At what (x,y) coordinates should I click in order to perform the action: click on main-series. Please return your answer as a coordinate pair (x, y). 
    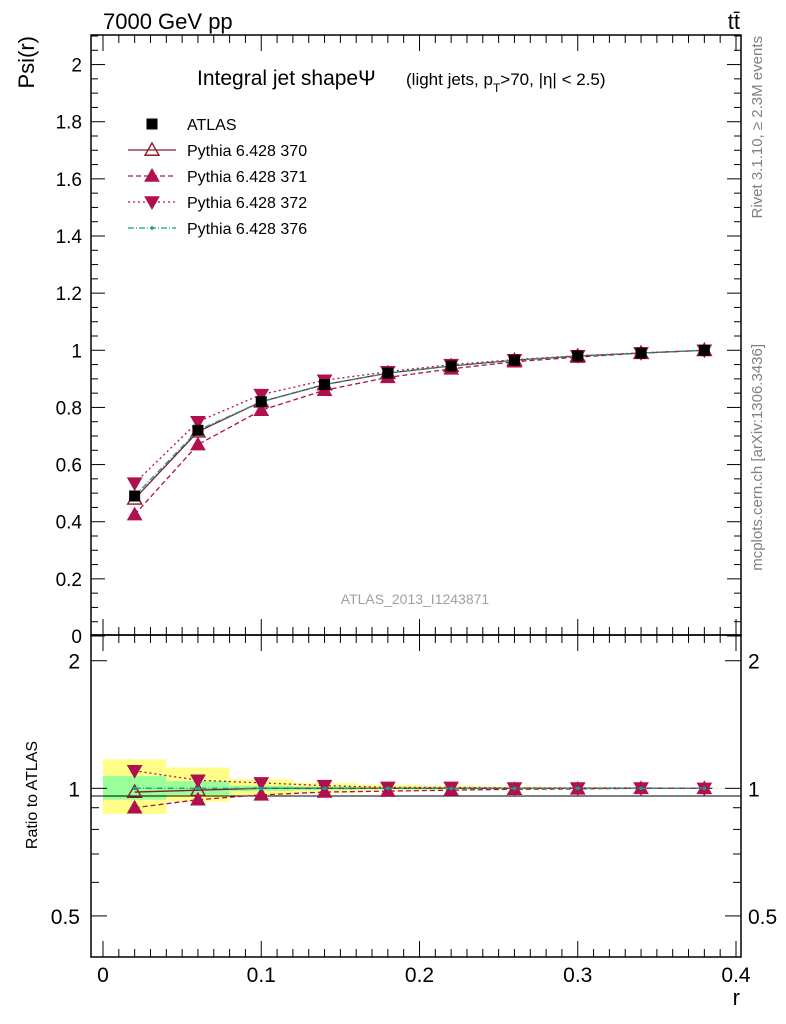
    Looking at the image, I should click on (419, 431).